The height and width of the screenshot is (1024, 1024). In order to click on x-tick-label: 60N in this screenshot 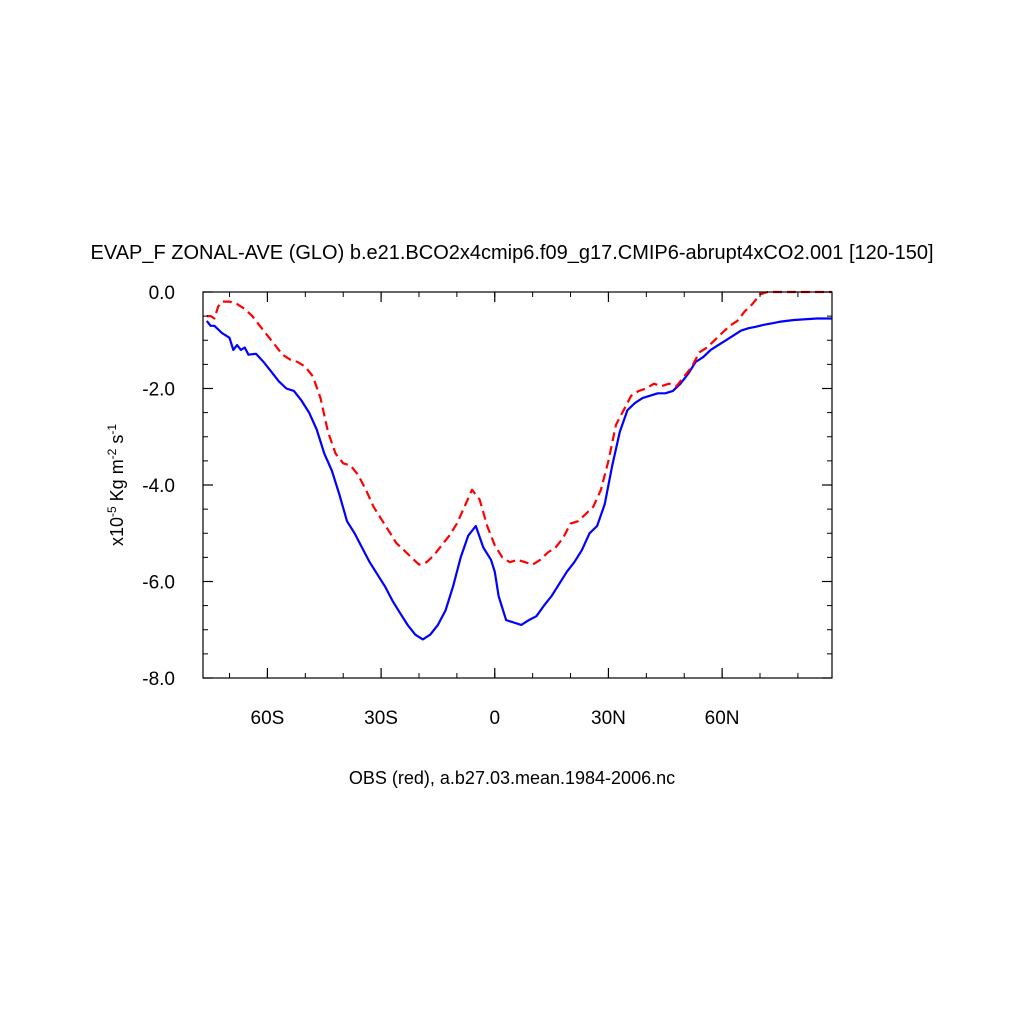, I will do `click(722, 718)`.